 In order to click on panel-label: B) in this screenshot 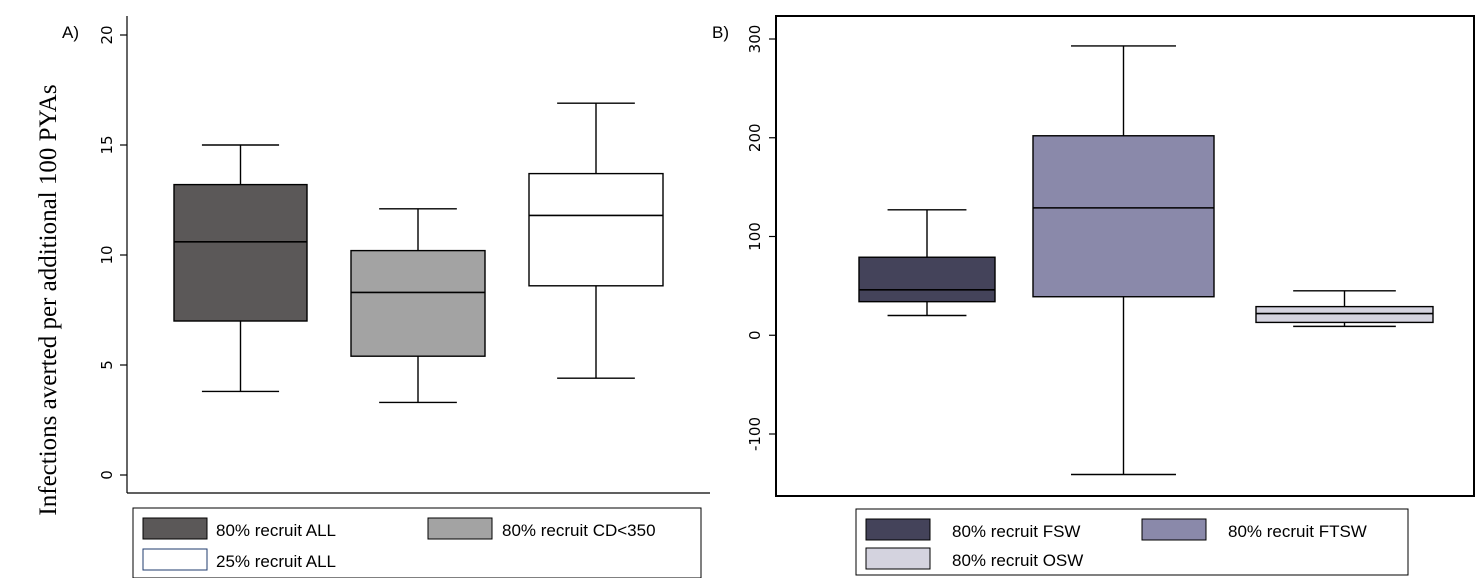, I will do `click(720, 32)`.